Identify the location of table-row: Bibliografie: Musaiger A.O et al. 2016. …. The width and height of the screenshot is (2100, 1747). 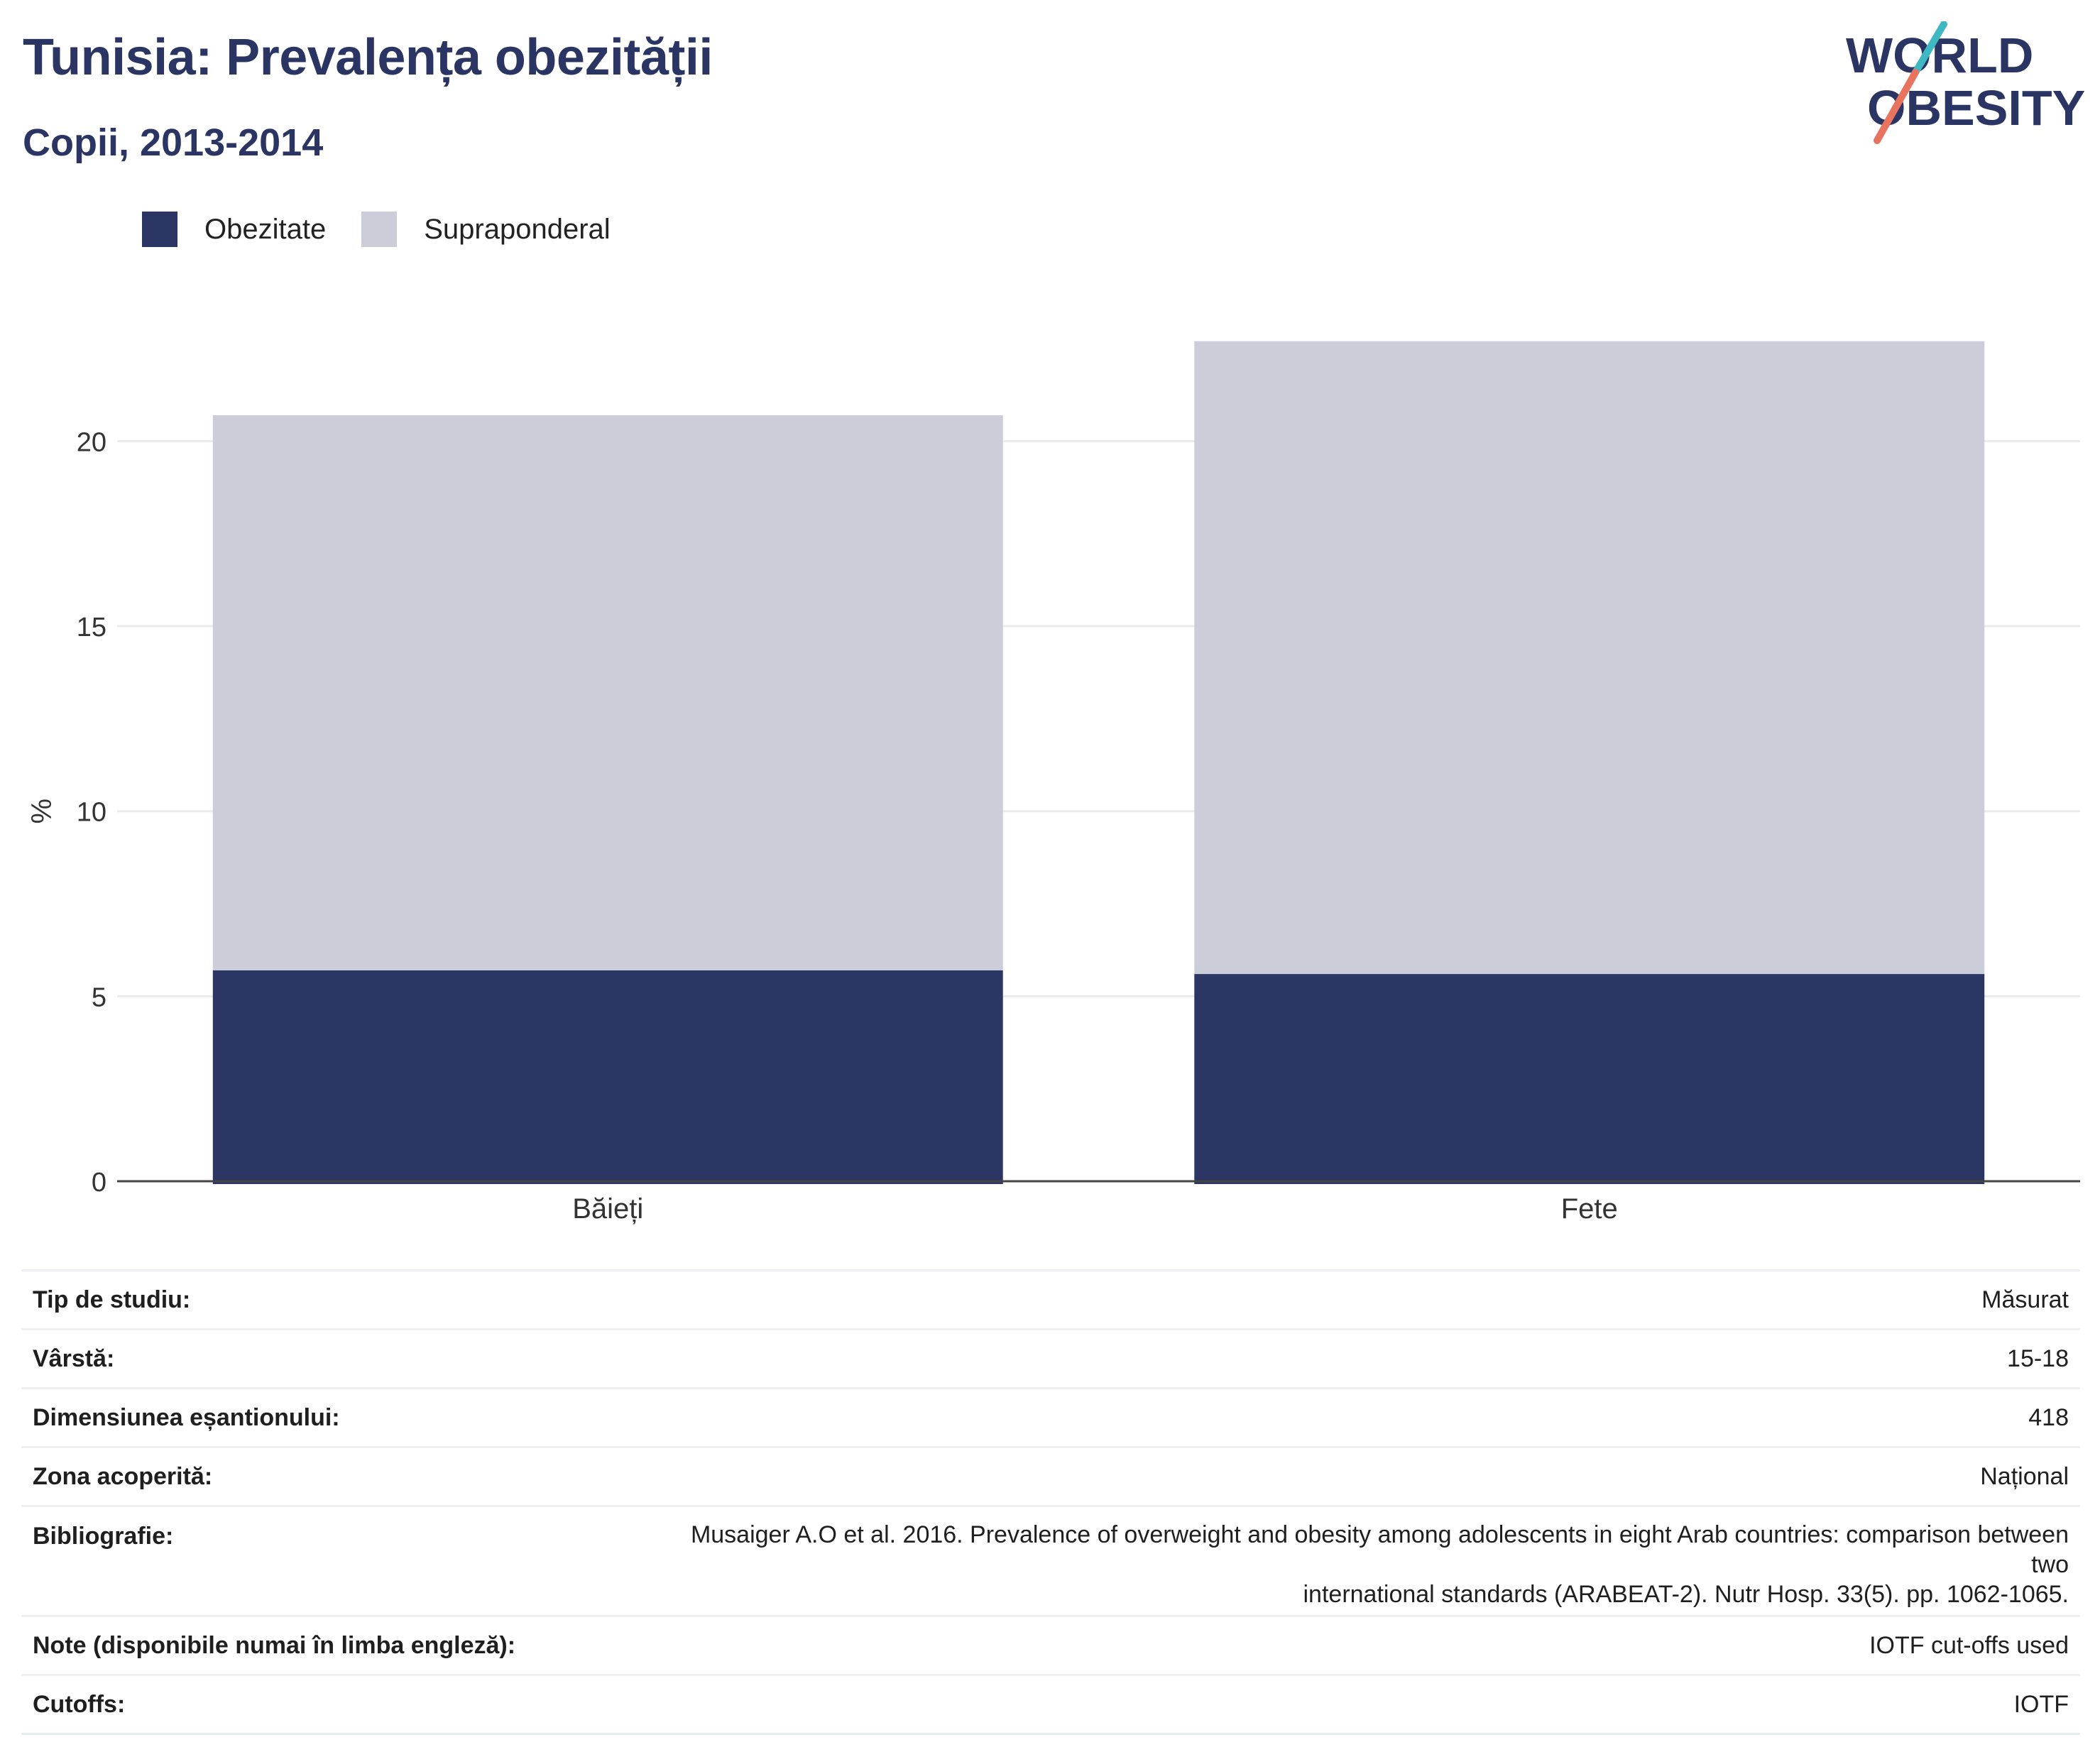
(1050, 1561).